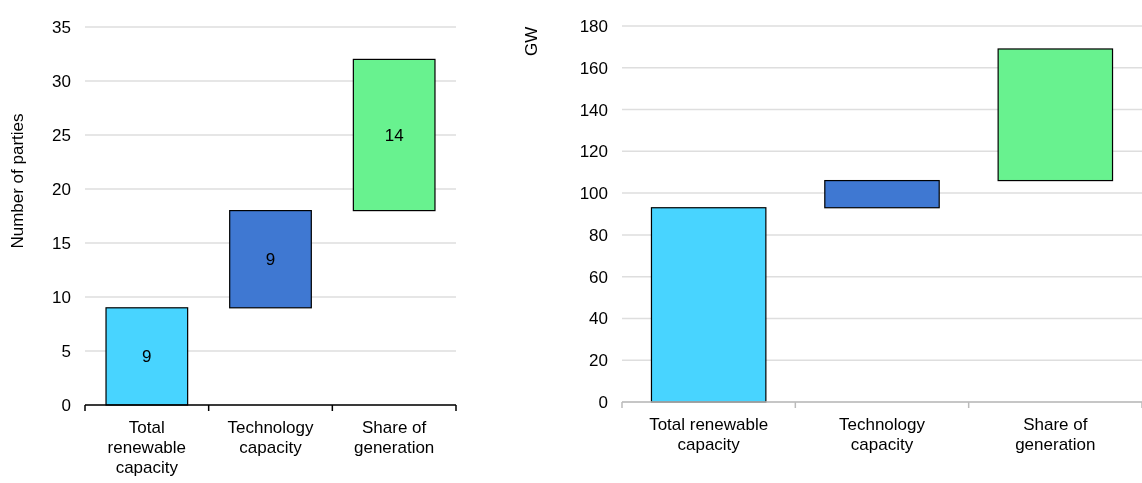 The height and width of the screenshot is (483, 1142). I want to click on y-tick-label: 120, so click(593, 152).